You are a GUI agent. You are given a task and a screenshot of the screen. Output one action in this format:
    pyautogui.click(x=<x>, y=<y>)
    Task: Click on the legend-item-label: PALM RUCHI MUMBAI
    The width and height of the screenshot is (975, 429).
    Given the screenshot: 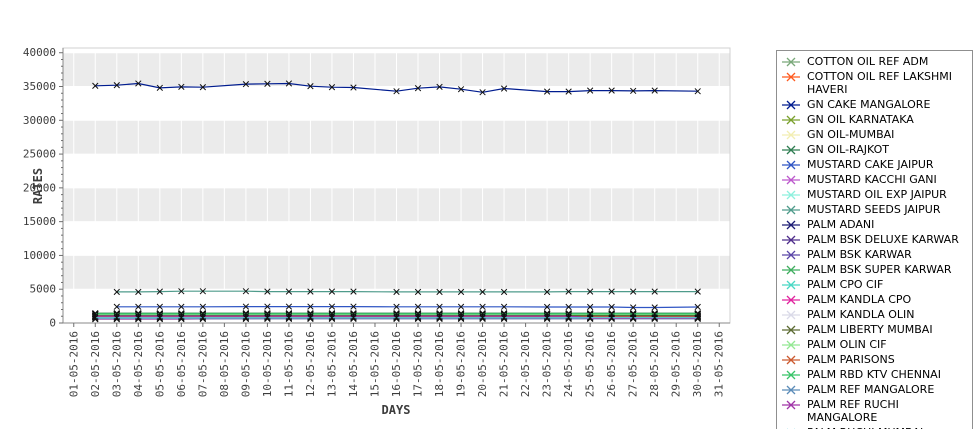 What is the action you would take?
    pyautogui.click(x=865, y=427)
    